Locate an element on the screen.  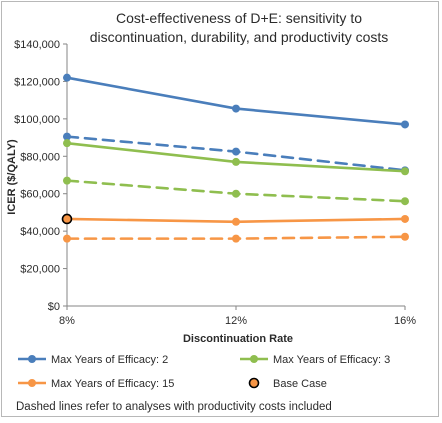
y-tick-label: $140,000 is located at coordinates (37, 45).